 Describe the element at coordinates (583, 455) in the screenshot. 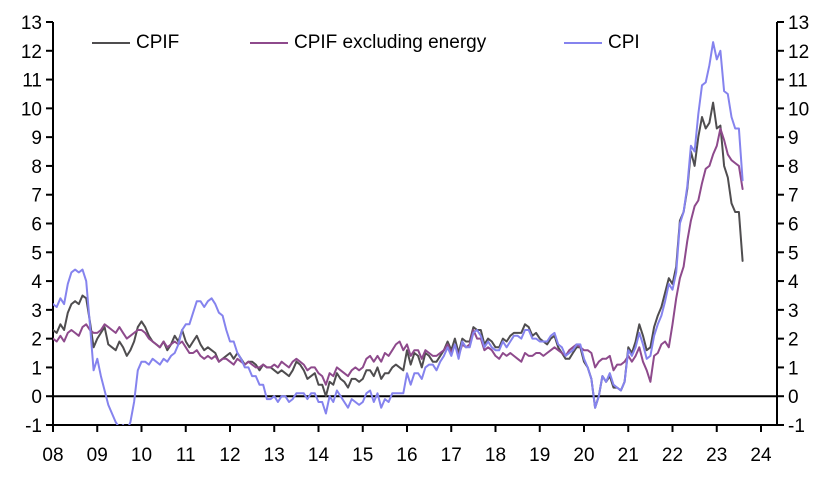

I see `svg-text: 20` at that location.